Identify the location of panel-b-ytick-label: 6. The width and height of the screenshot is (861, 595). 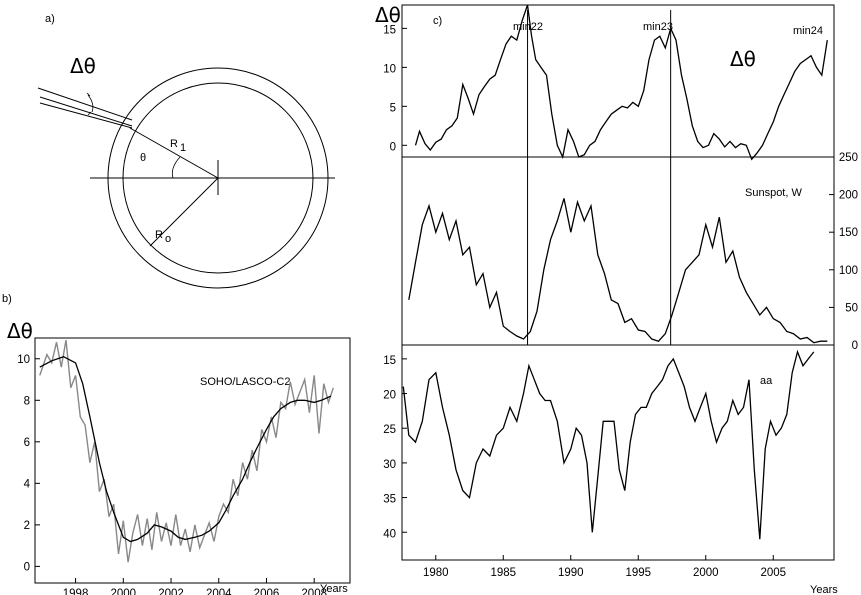
(27, 443).